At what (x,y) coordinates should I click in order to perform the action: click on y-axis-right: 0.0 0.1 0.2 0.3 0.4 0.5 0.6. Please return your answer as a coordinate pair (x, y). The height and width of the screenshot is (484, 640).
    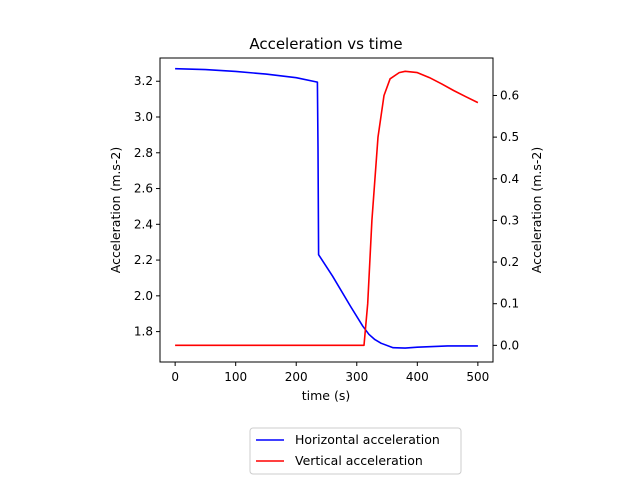
    Looking at the image, I should click on (506, 220).